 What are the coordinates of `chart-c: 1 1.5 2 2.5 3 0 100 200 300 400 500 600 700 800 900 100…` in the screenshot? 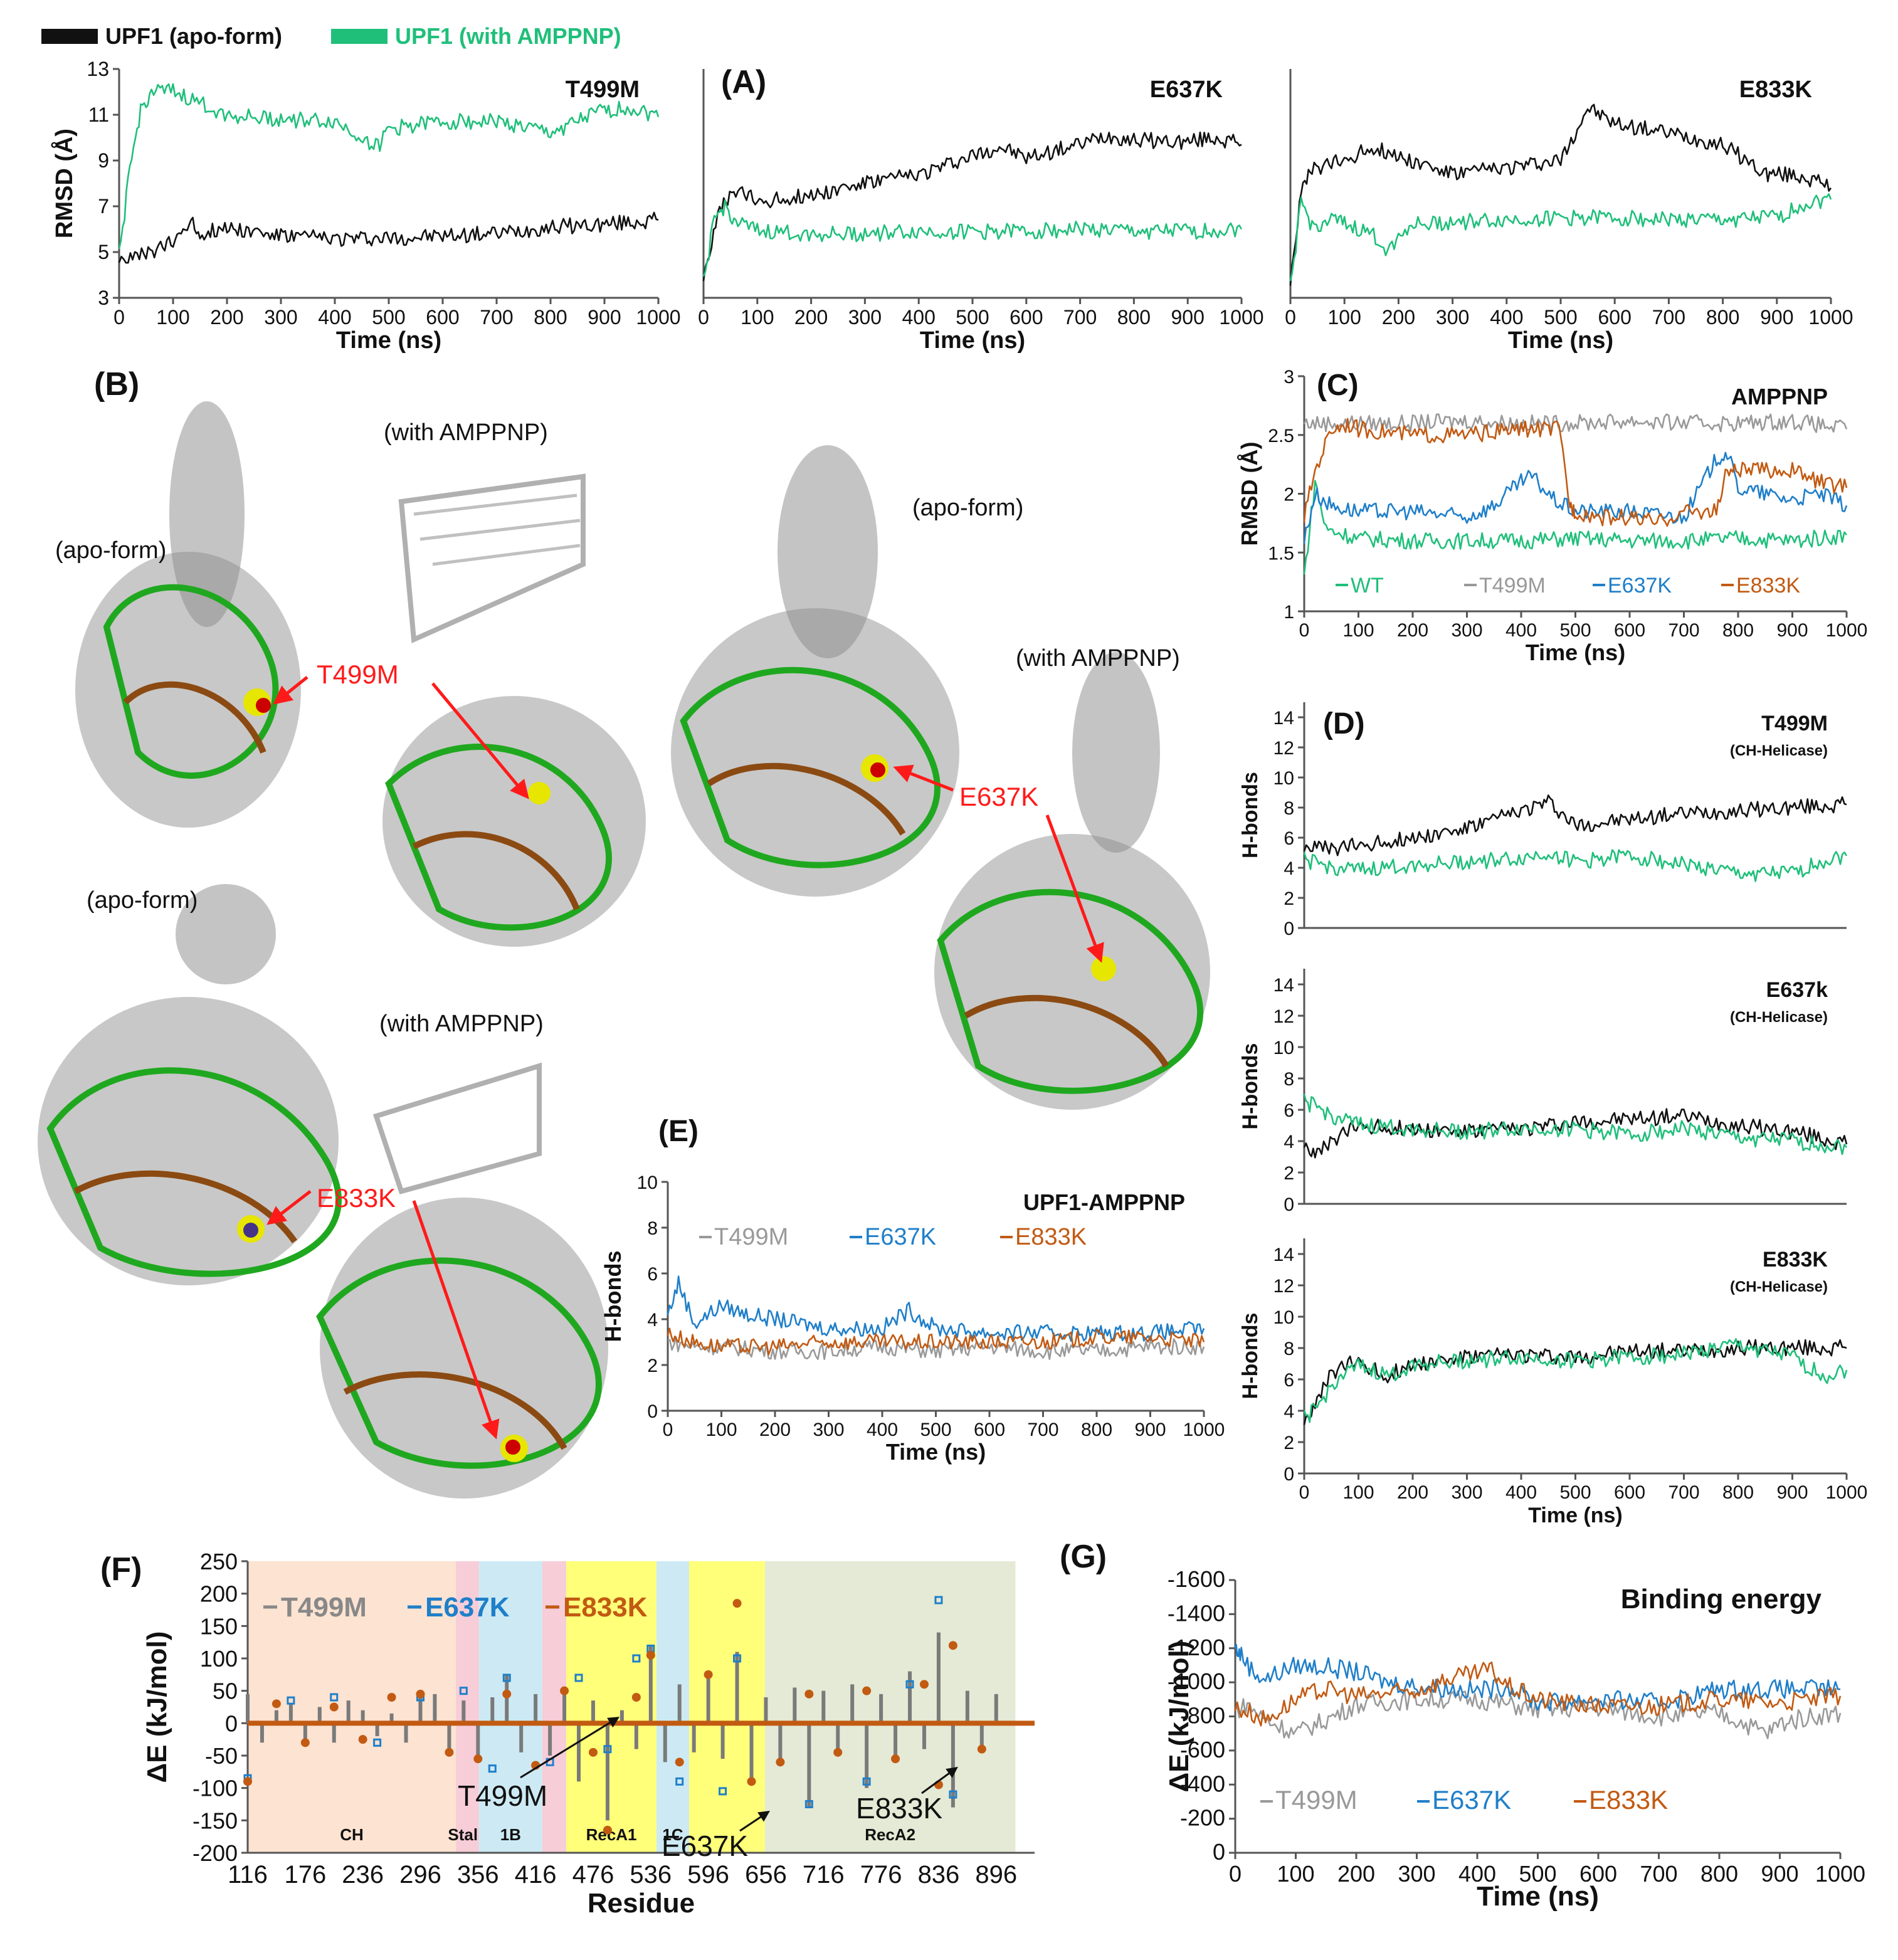 It's located at (1551, 516).